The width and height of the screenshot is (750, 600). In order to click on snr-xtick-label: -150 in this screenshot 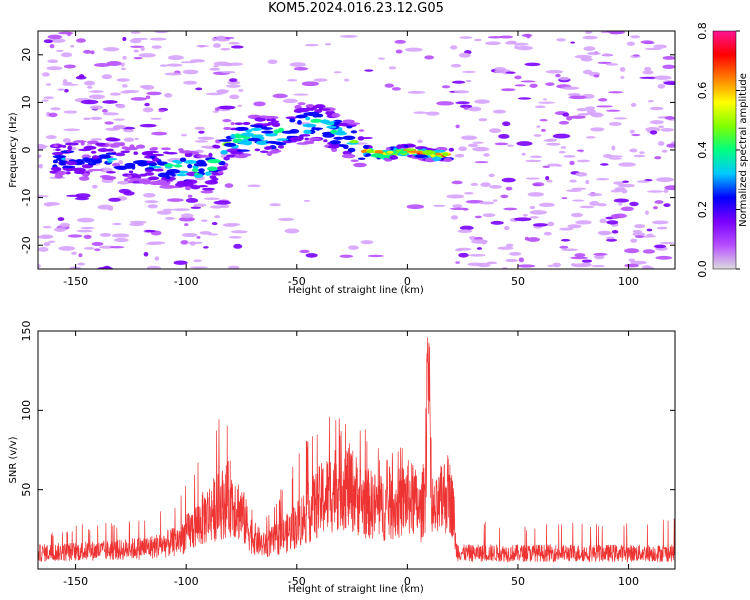, I will do `click(75, 581)`.